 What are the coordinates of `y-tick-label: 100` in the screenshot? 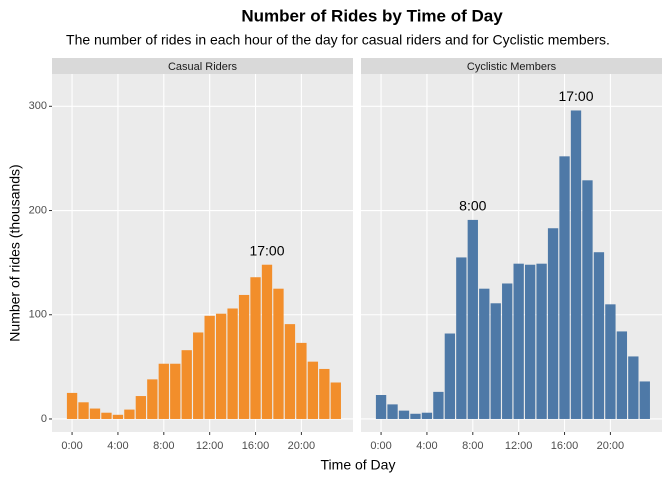 It's located at (38, 315).